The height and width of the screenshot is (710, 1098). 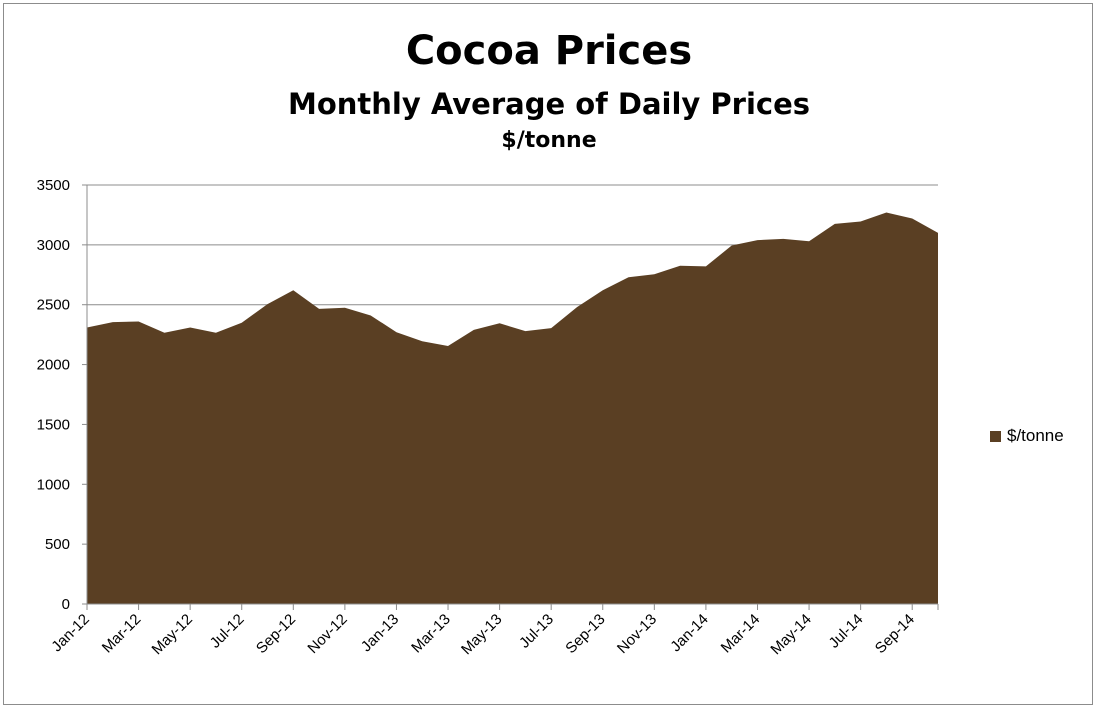 I want to click on y-tick-label: 0, so click(x=66, y=604).